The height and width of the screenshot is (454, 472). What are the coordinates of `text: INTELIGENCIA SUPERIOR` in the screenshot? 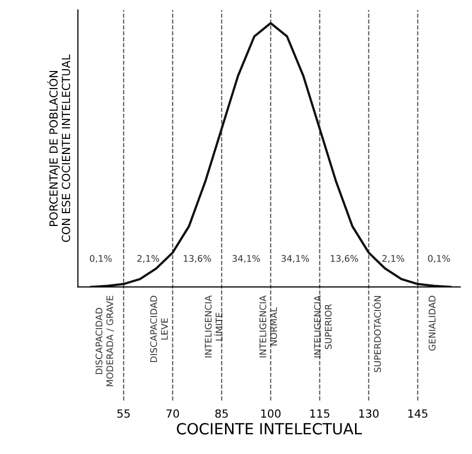 It's located at (323, 326).